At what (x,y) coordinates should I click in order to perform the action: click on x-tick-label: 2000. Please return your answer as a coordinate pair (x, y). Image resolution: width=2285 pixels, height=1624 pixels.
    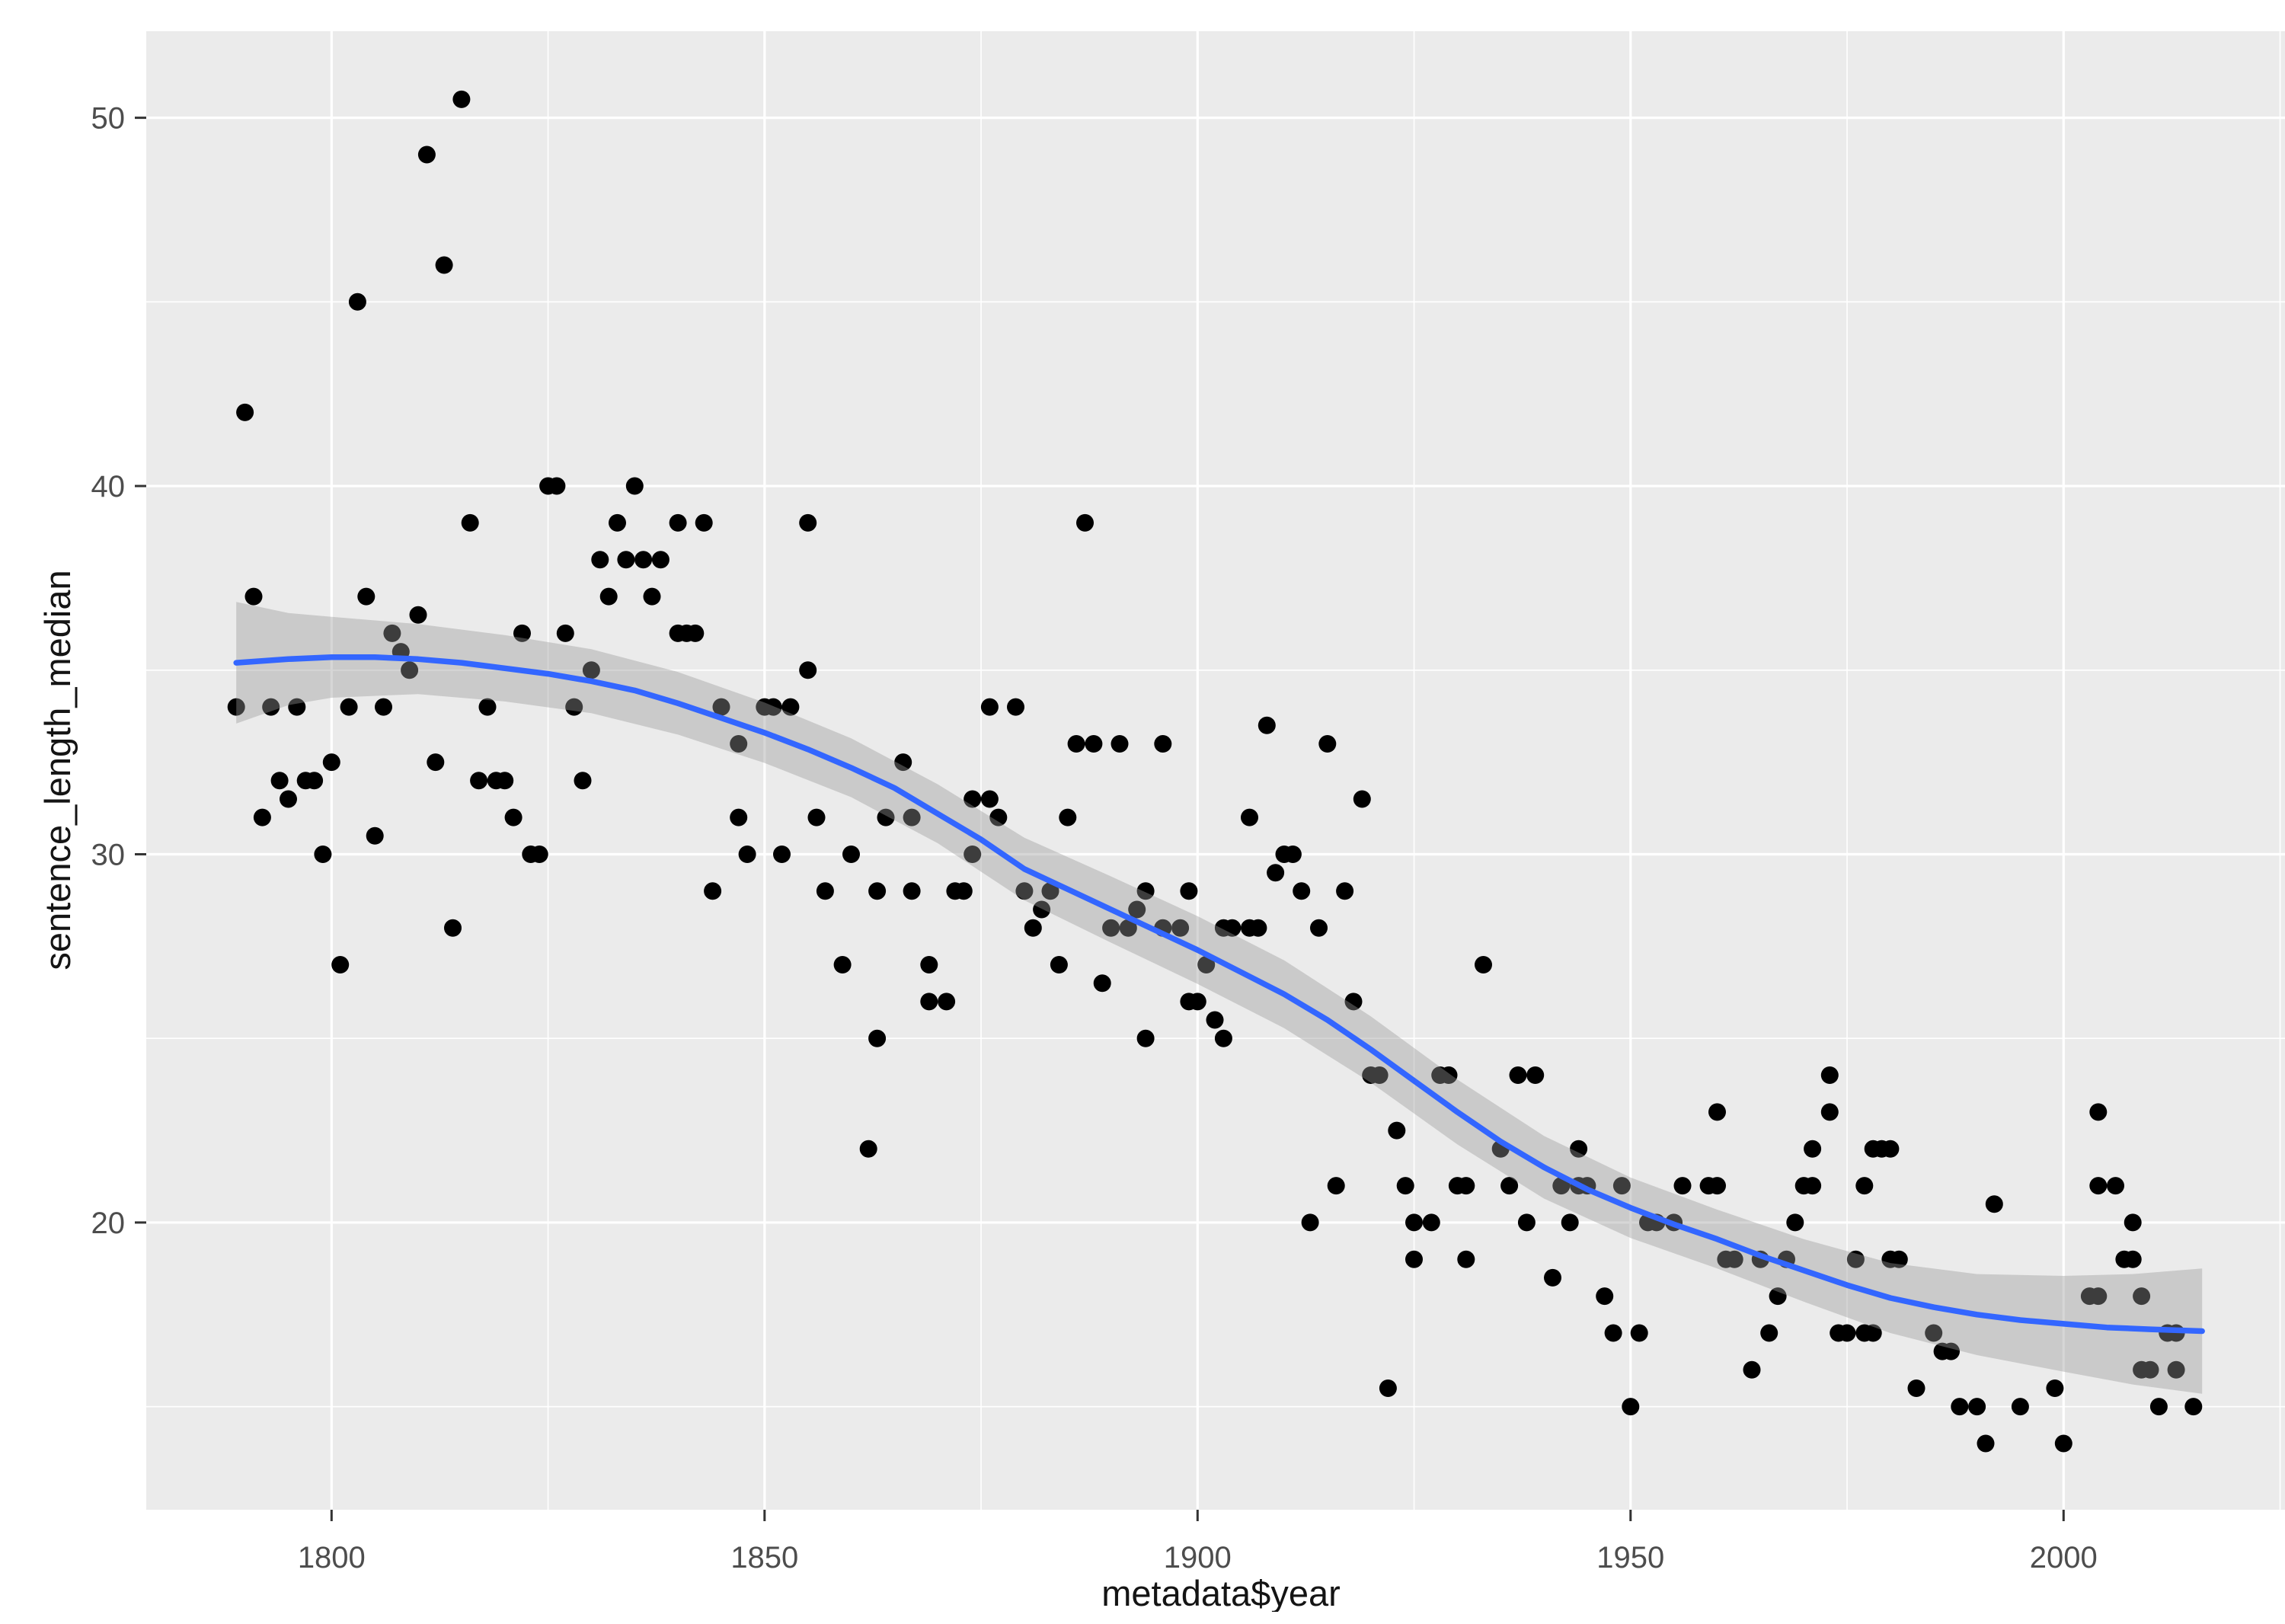
    Looking at the image, I should click on (2064, 1558).